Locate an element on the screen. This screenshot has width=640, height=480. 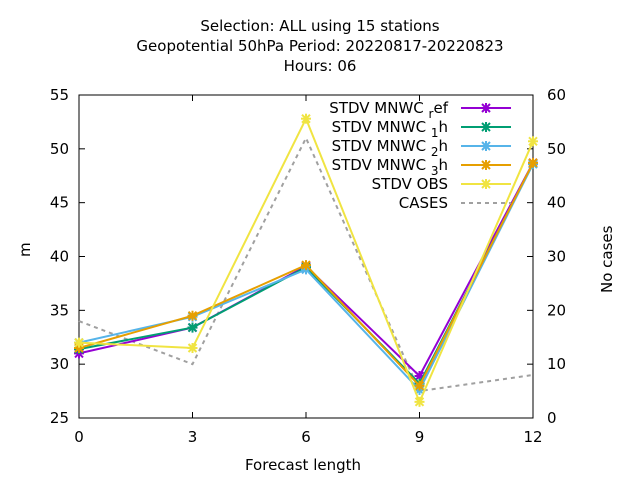
y-tick-label: 45 is located at coordinates (59, 203).